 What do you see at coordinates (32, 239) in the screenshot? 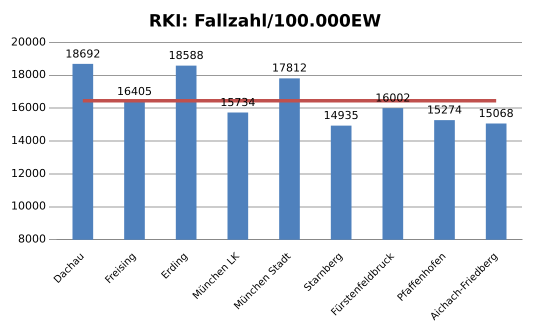
I see `y-tick-label: 8000` at bounding box center [32, 239].